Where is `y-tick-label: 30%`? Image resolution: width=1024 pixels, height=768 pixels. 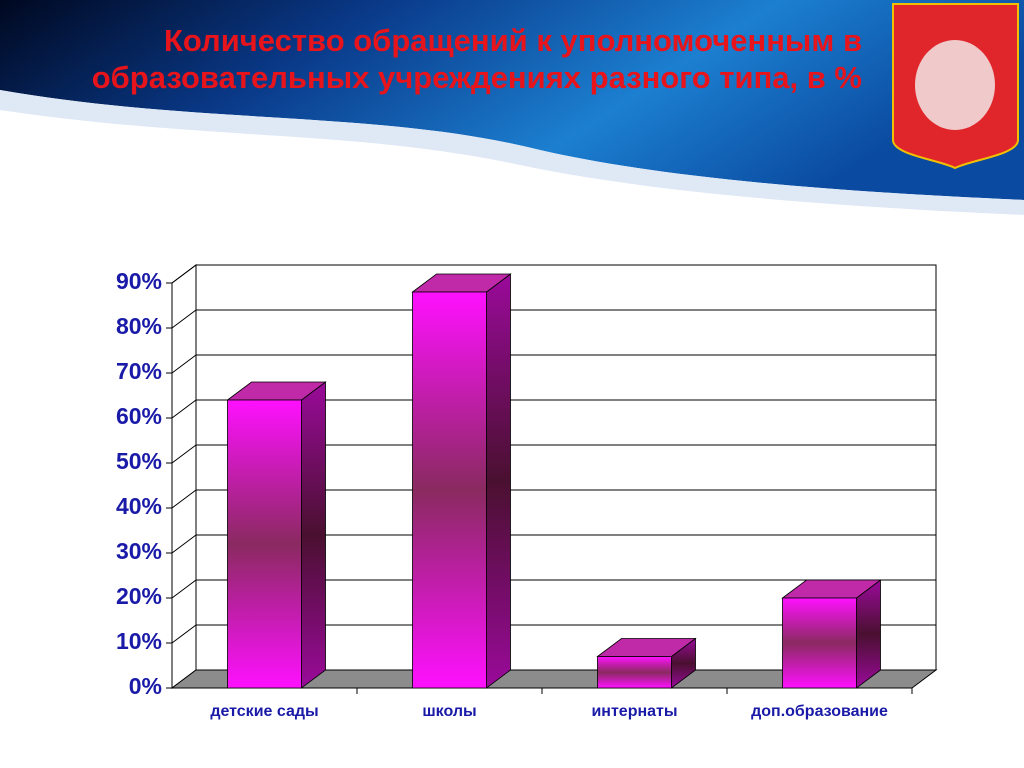
y-tick-label: 30% is located at coordinates (139, 551).